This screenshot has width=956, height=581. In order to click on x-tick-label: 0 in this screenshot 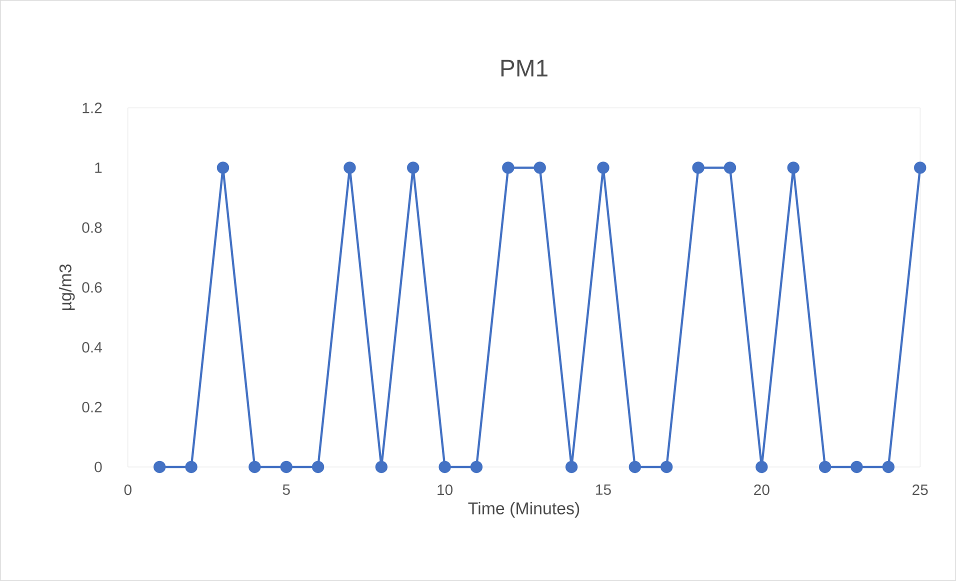, I will do `click(128, 490)`.